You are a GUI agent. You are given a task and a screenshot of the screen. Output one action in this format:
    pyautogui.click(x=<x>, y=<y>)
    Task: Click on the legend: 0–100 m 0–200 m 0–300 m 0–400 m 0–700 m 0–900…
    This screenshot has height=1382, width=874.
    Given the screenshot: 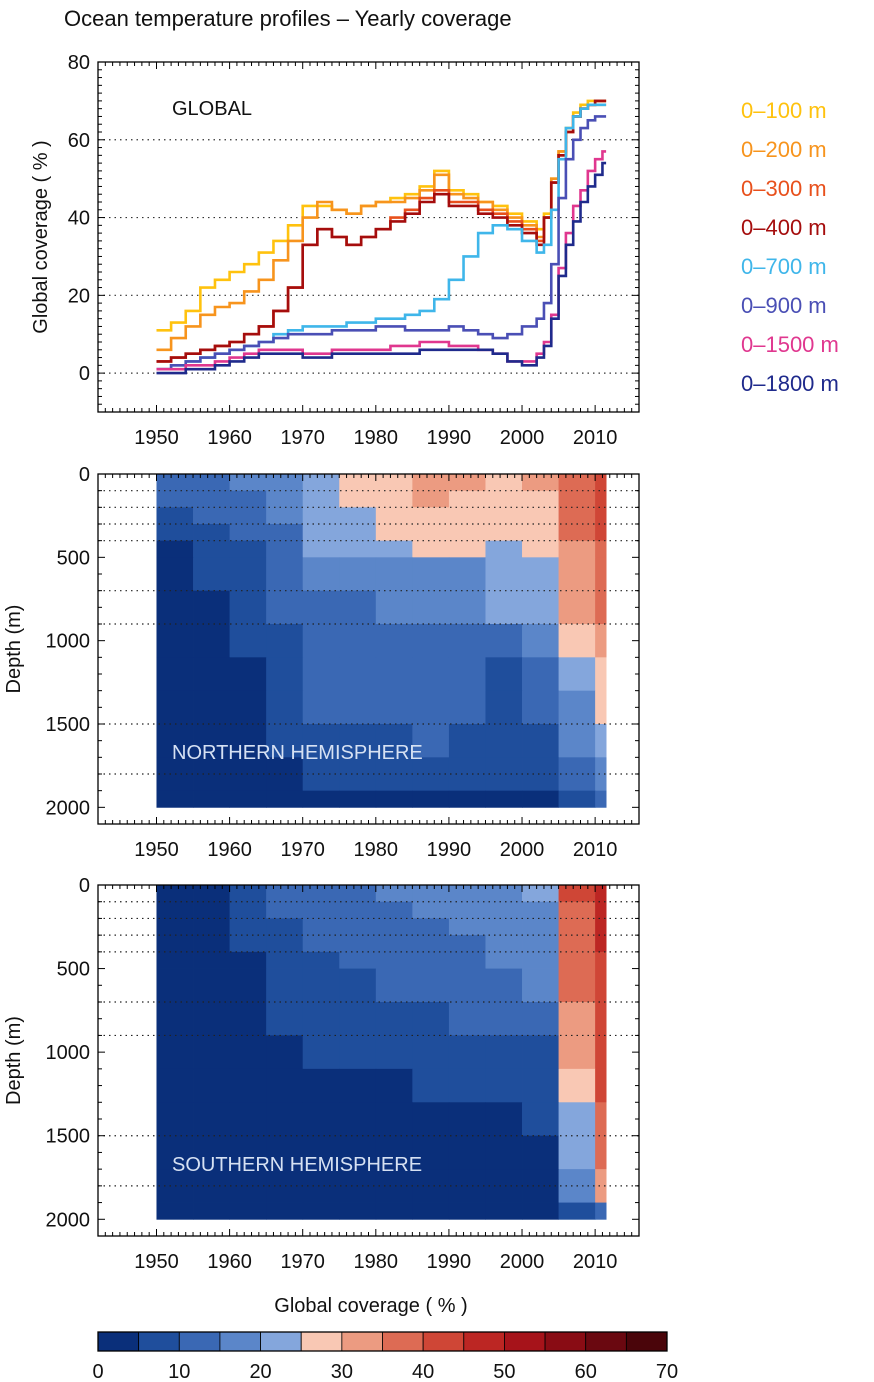 What is the action you would take?
    pyautogui.click(x=790, y=247)
    